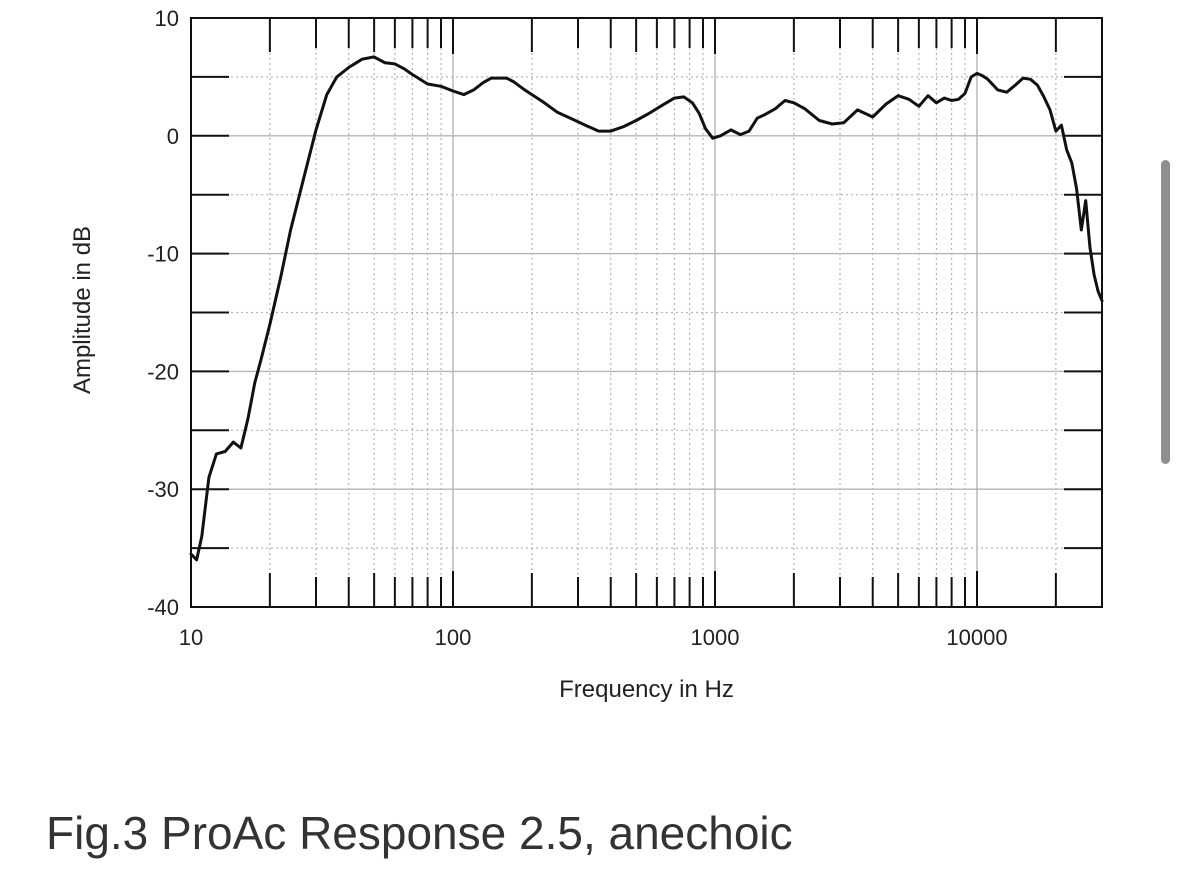 The height and width of the screenshot is (888, 1179). I want to click on y-tick-label: -20, so click(163, 371).